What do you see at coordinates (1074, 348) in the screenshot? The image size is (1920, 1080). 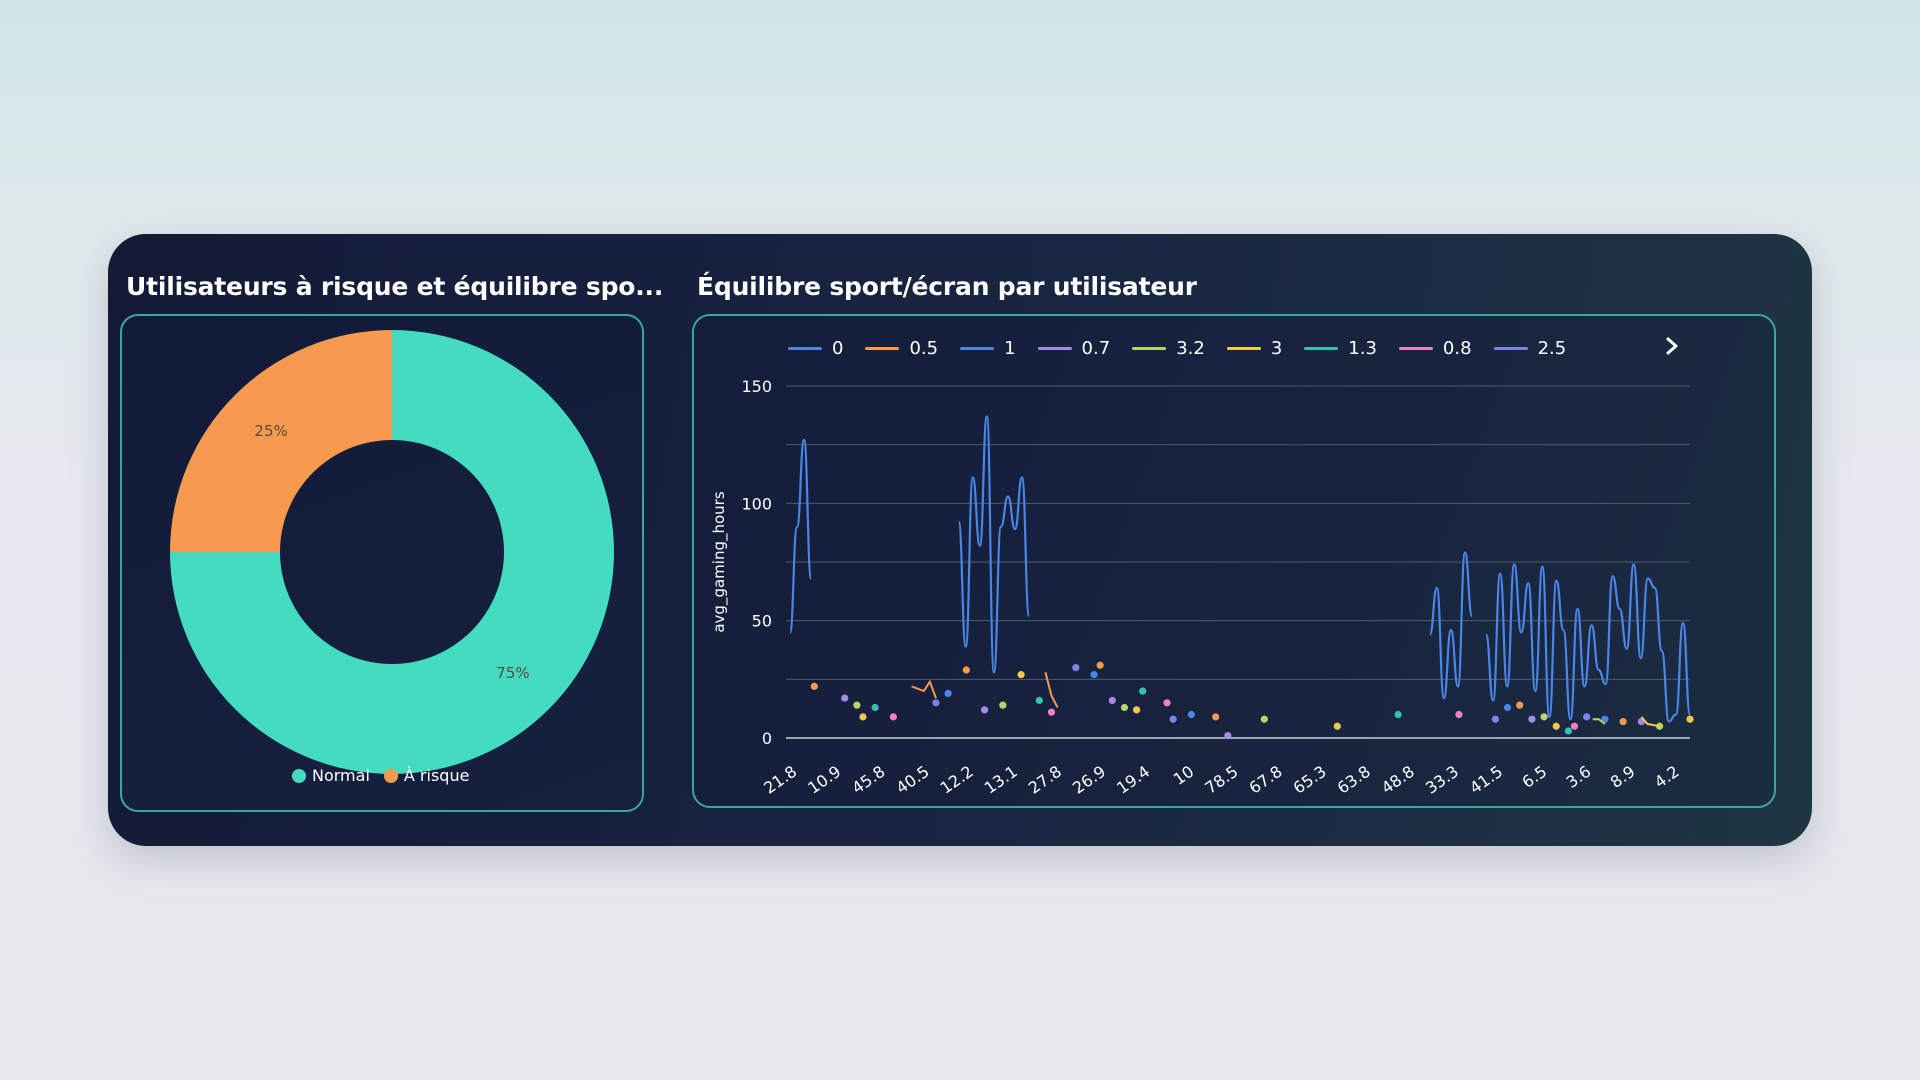 I see `series-legend-item-3: 0.7` at bounding box center [1074, 348].